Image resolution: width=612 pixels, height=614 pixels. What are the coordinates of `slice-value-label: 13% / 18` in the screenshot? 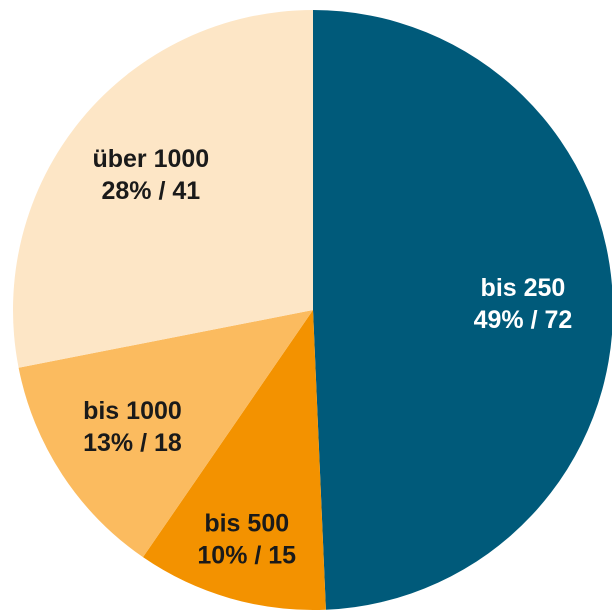 It's located at (132, 443).